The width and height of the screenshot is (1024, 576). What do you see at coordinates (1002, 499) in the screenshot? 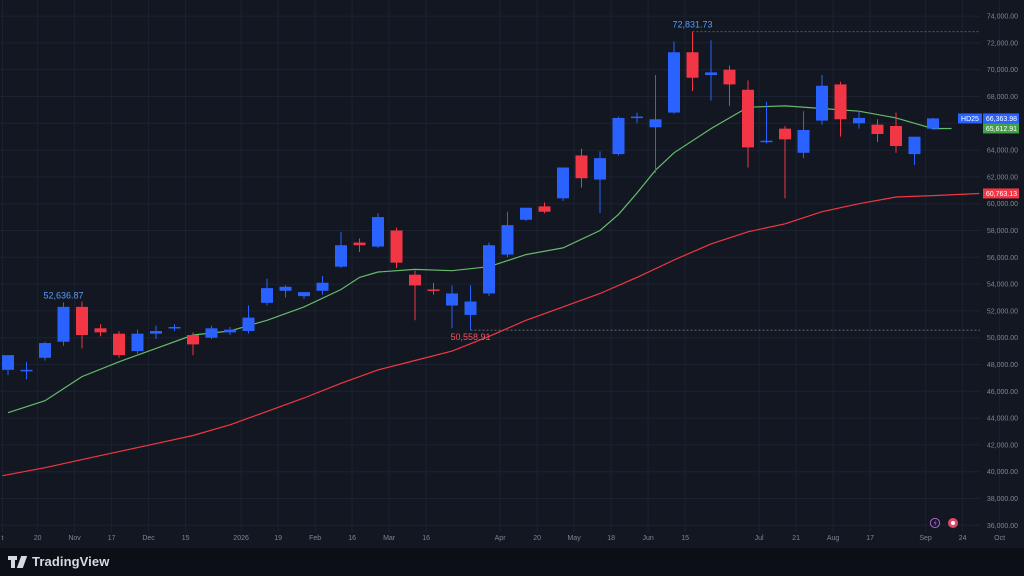
I see `y-tick-label: 38,000.00` at bounding box center [1002, 499].